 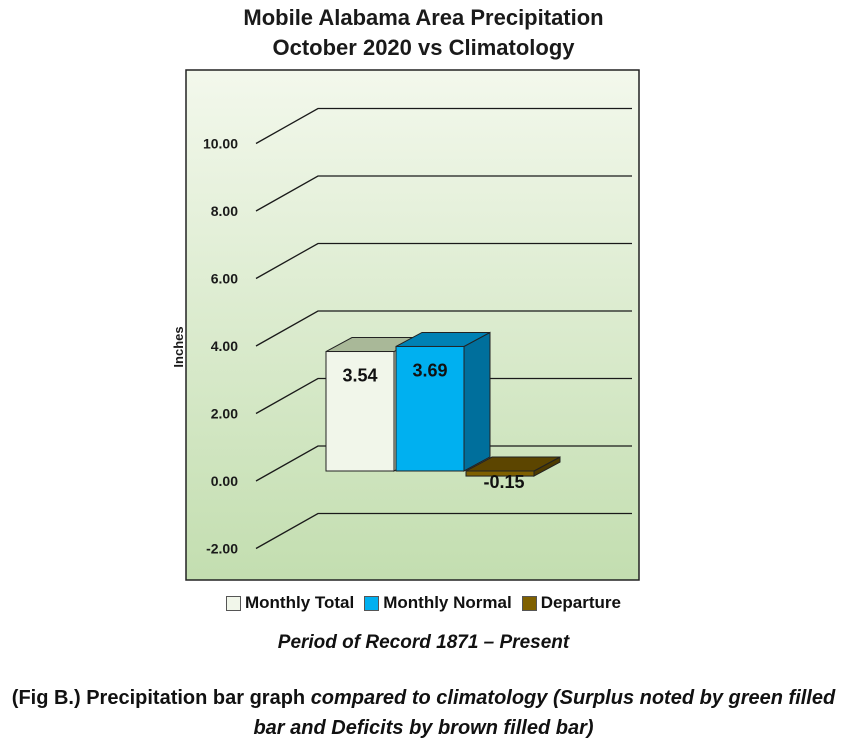 I want to click on chart-title-line-1: Mobile Alabama Area Precipitation, so click(x=423, y=17).